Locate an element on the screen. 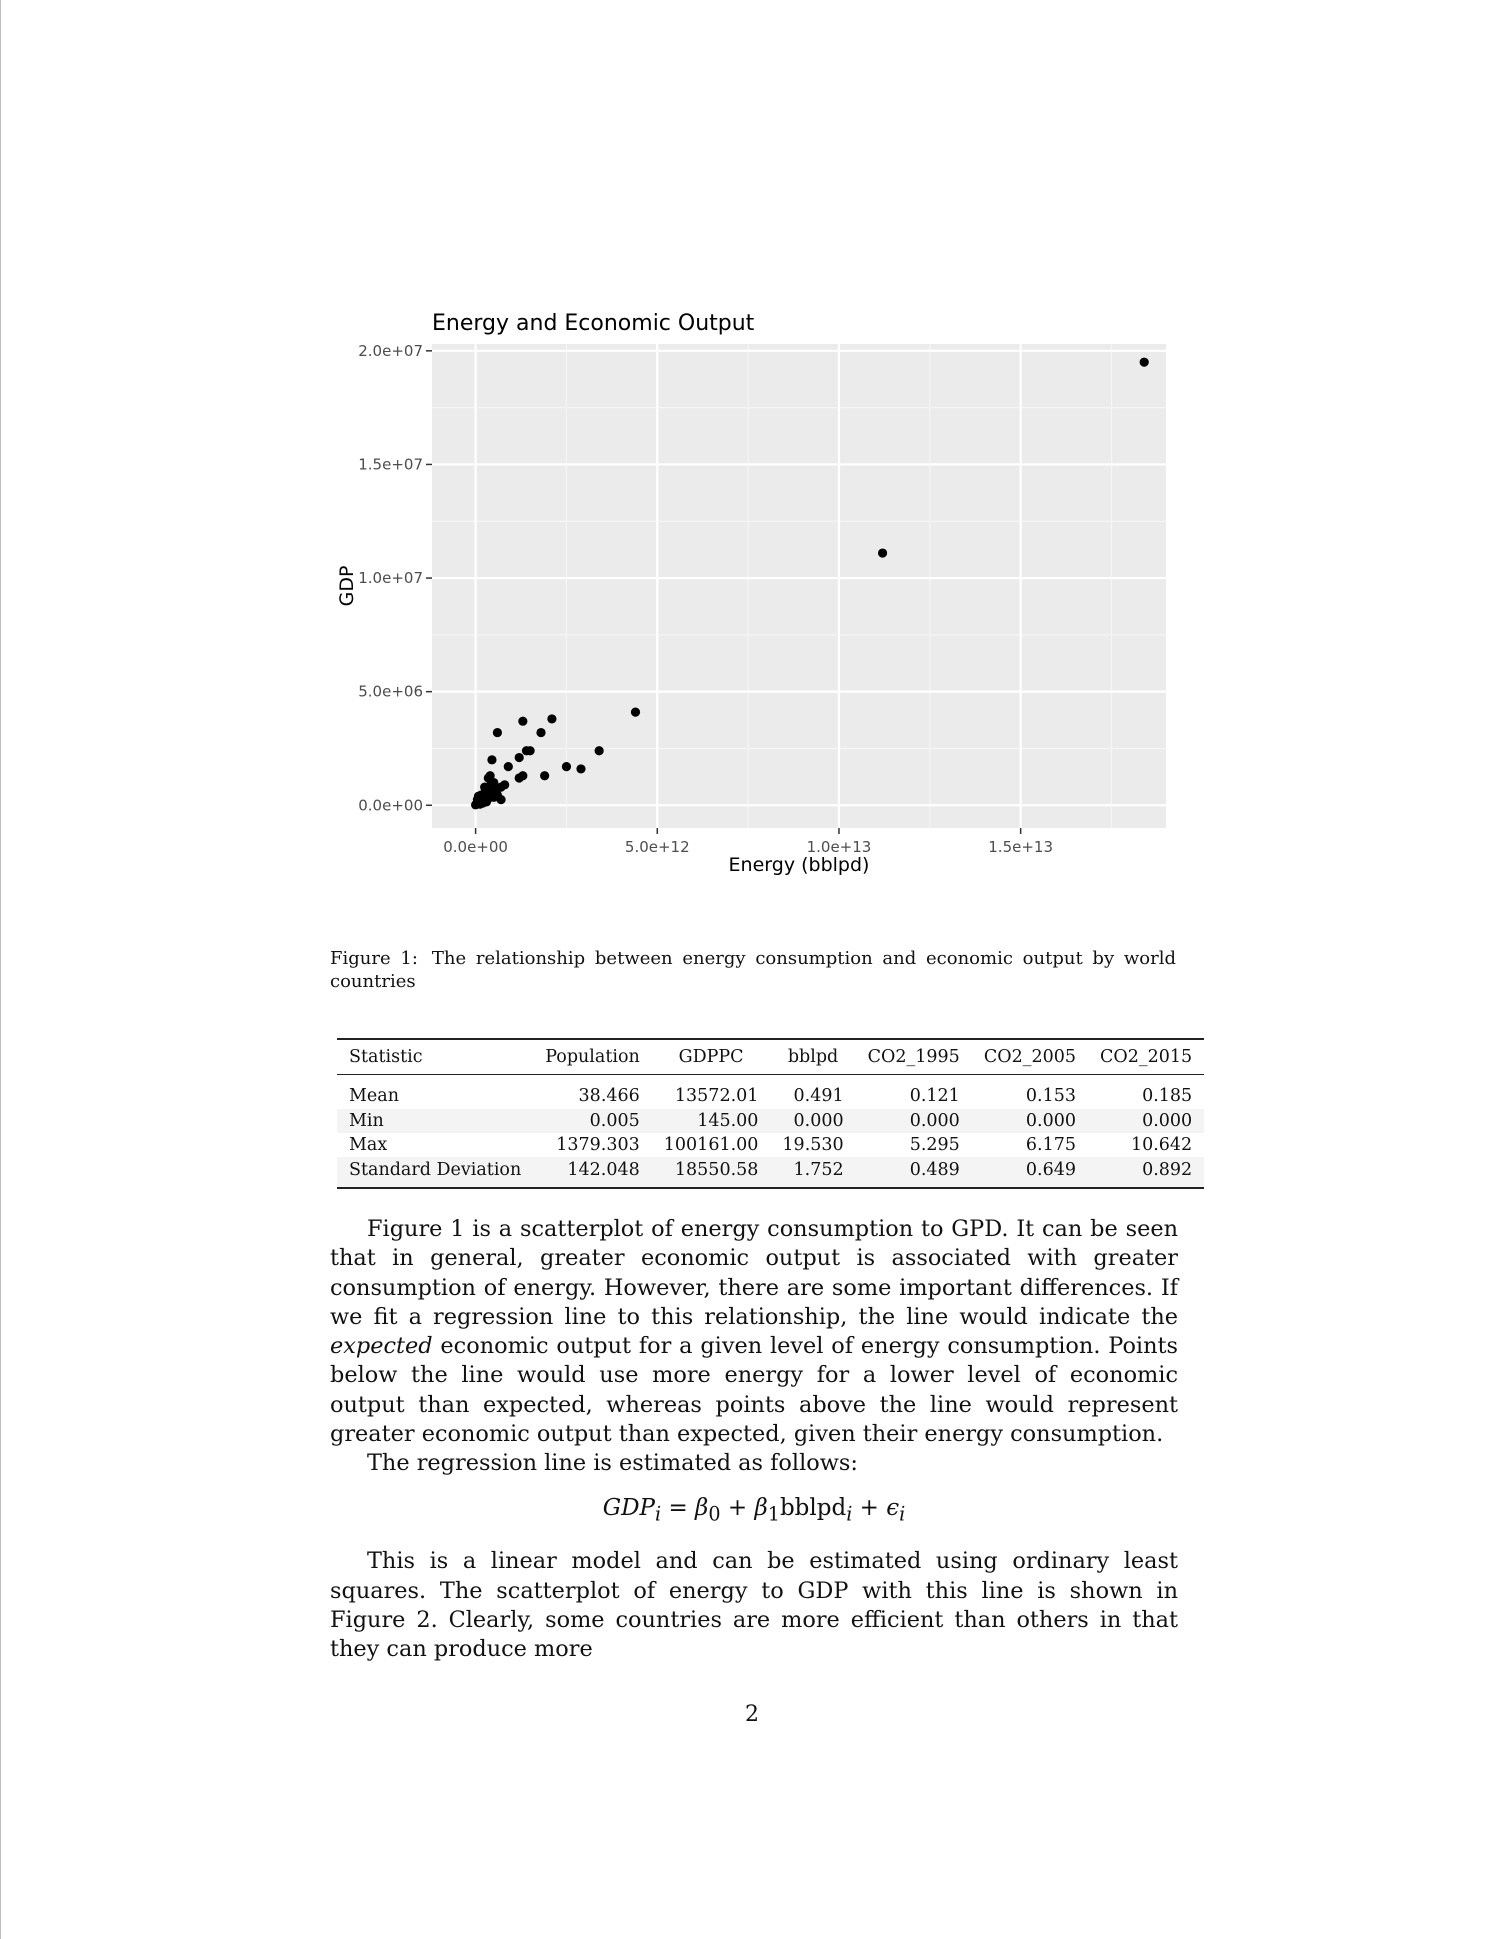  table-cell: 0.892 is located at coordinates (1146, 1172).